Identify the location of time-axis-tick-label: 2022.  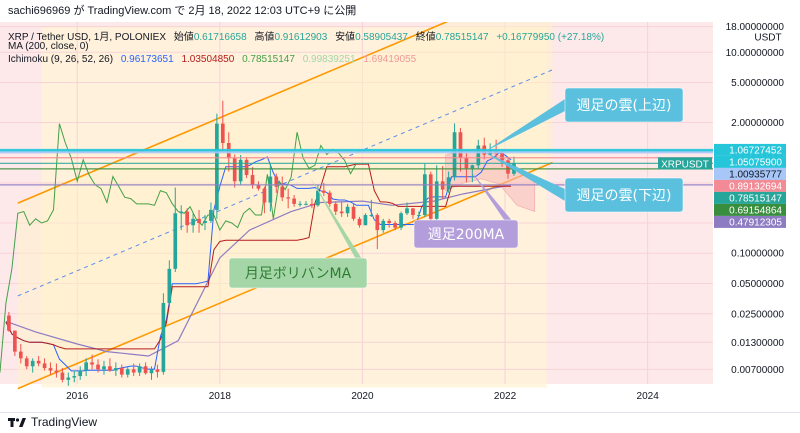
(505, 396).